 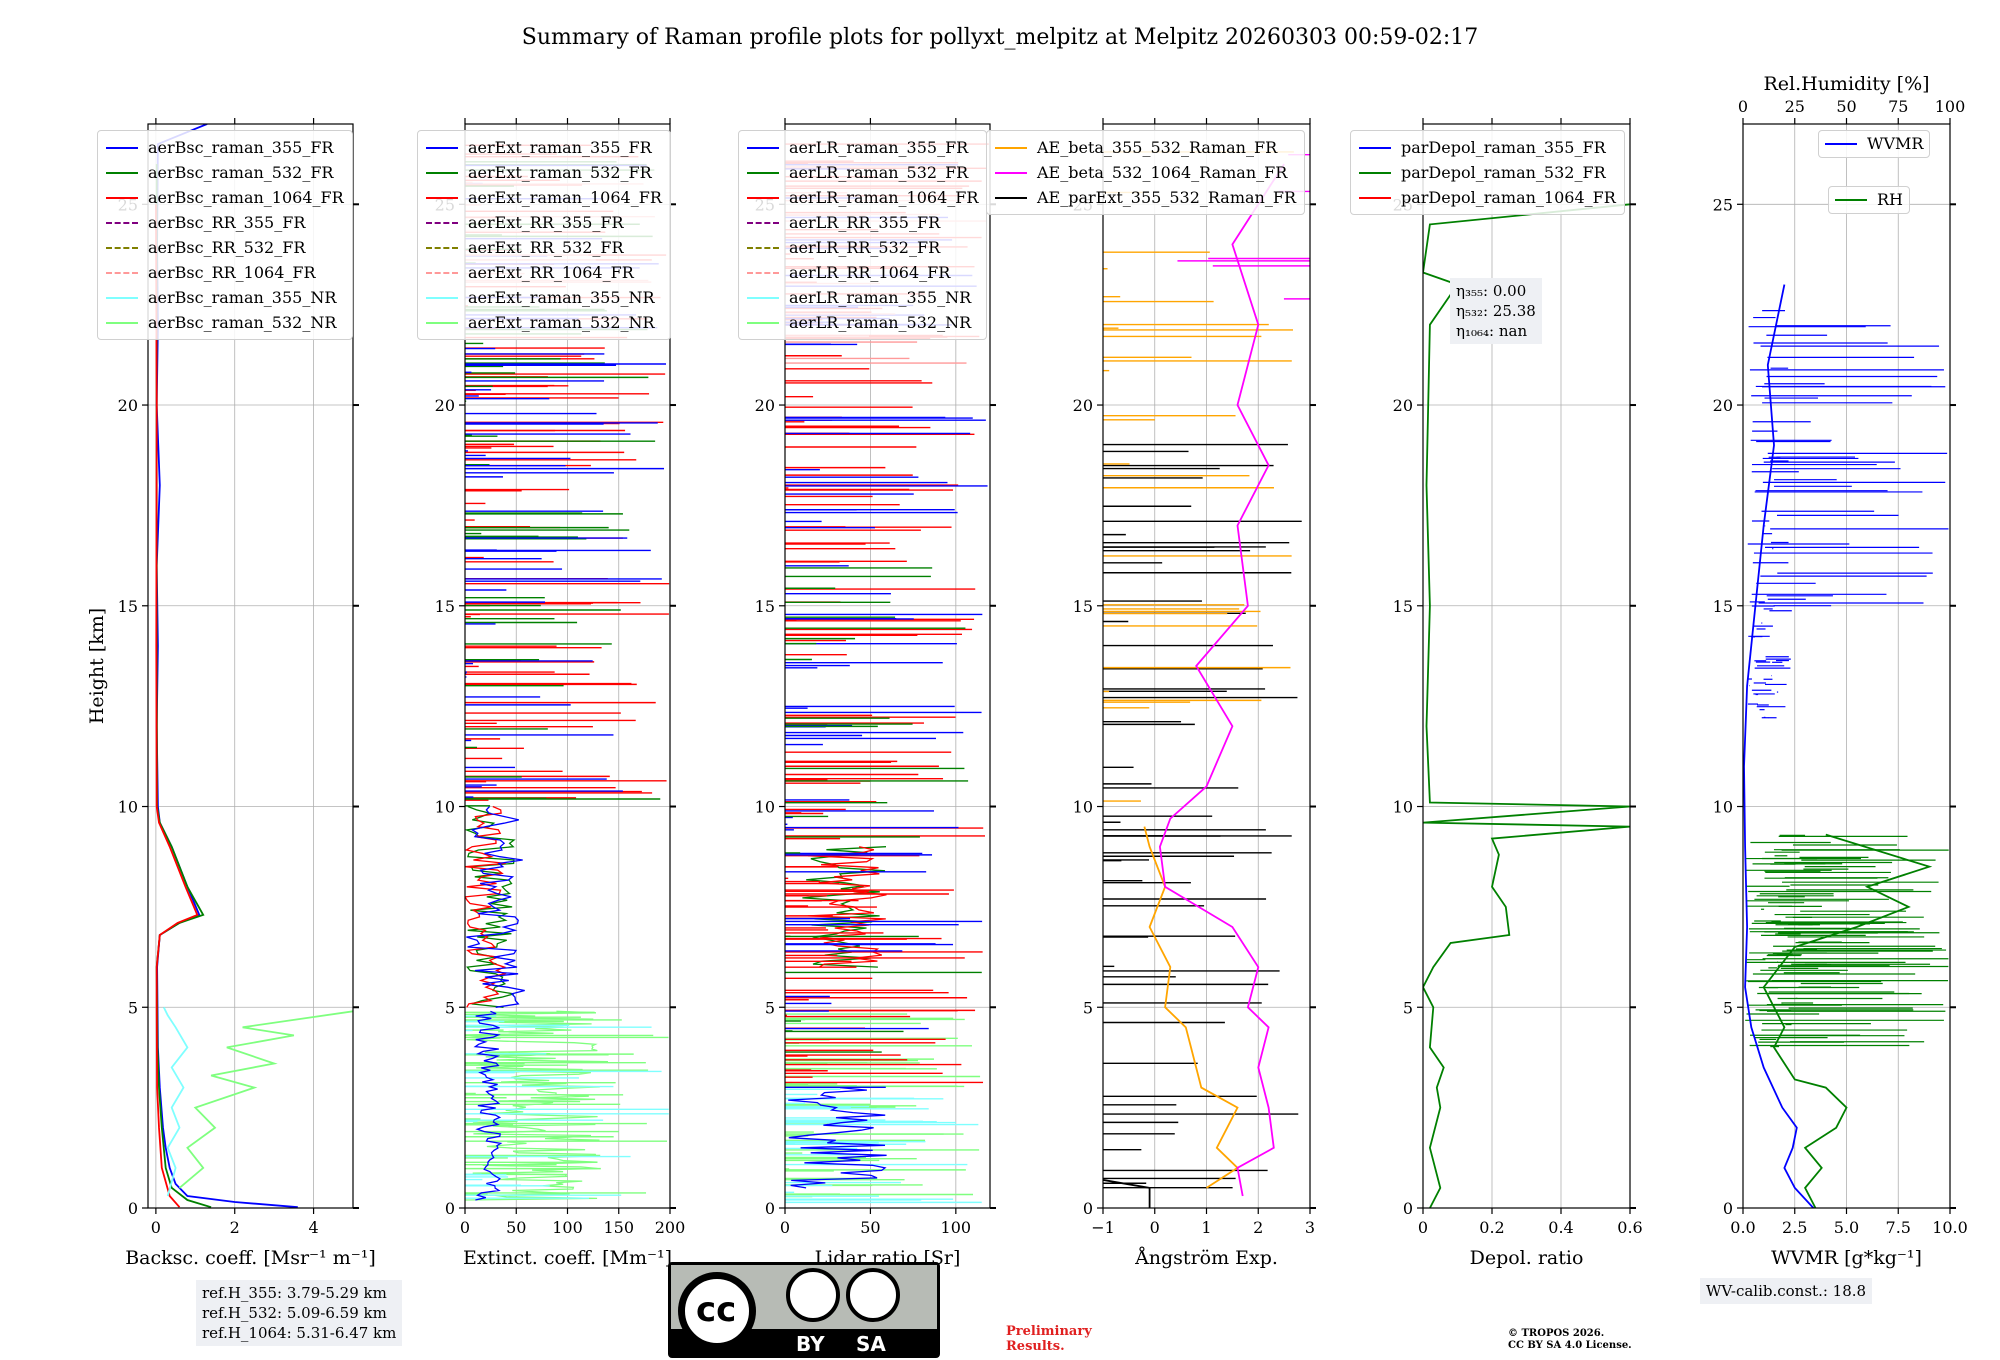 I want to click on legend-entry: AE_beta_355_532_Raman_FR, so click(x=1145, y=147).